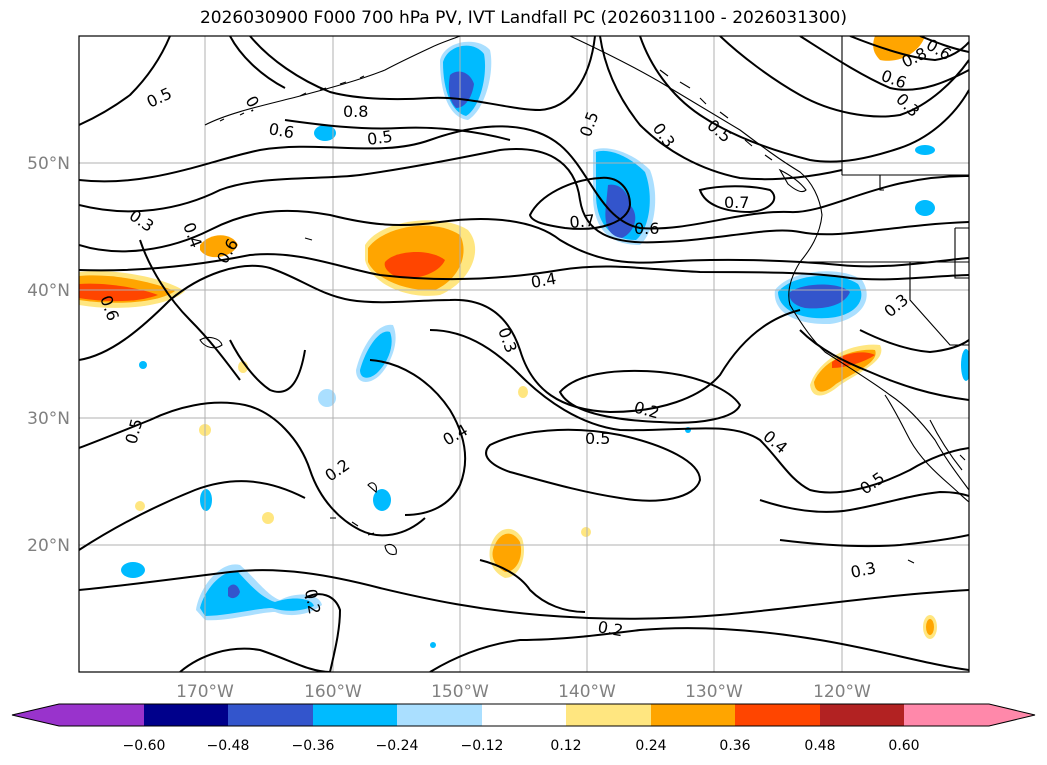  What do you see at coordinates (734, 746) in the screenshot?
I see `colorbar-tick: 0.36` at bounding box center [734, 746].